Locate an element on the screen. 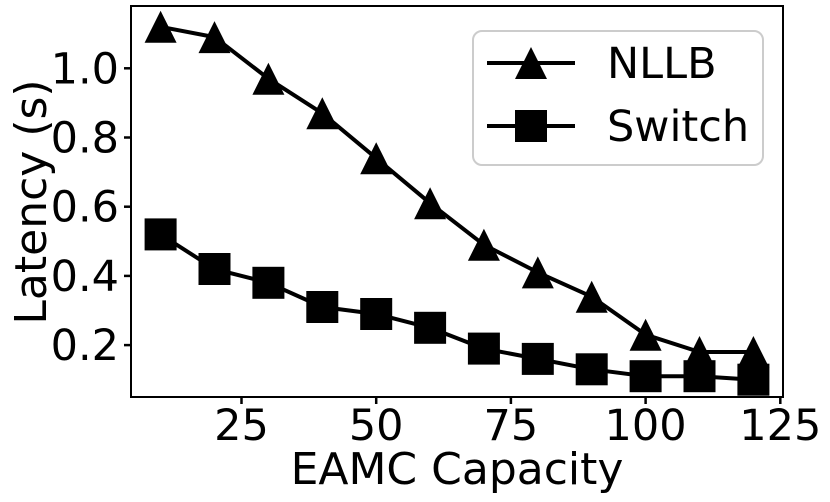 The height and width of the screenshot is (502, 830). y-axis-label: Latency (s) is located at coordinates (31, 201).